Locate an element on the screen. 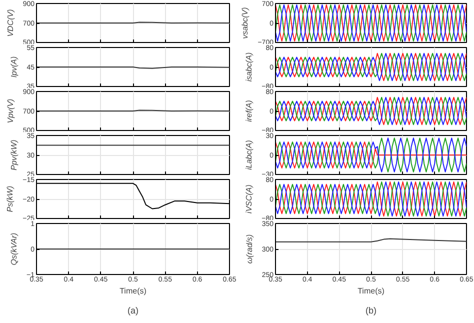  y-axis-title: iref(A) is located at coordinates (249, 111).